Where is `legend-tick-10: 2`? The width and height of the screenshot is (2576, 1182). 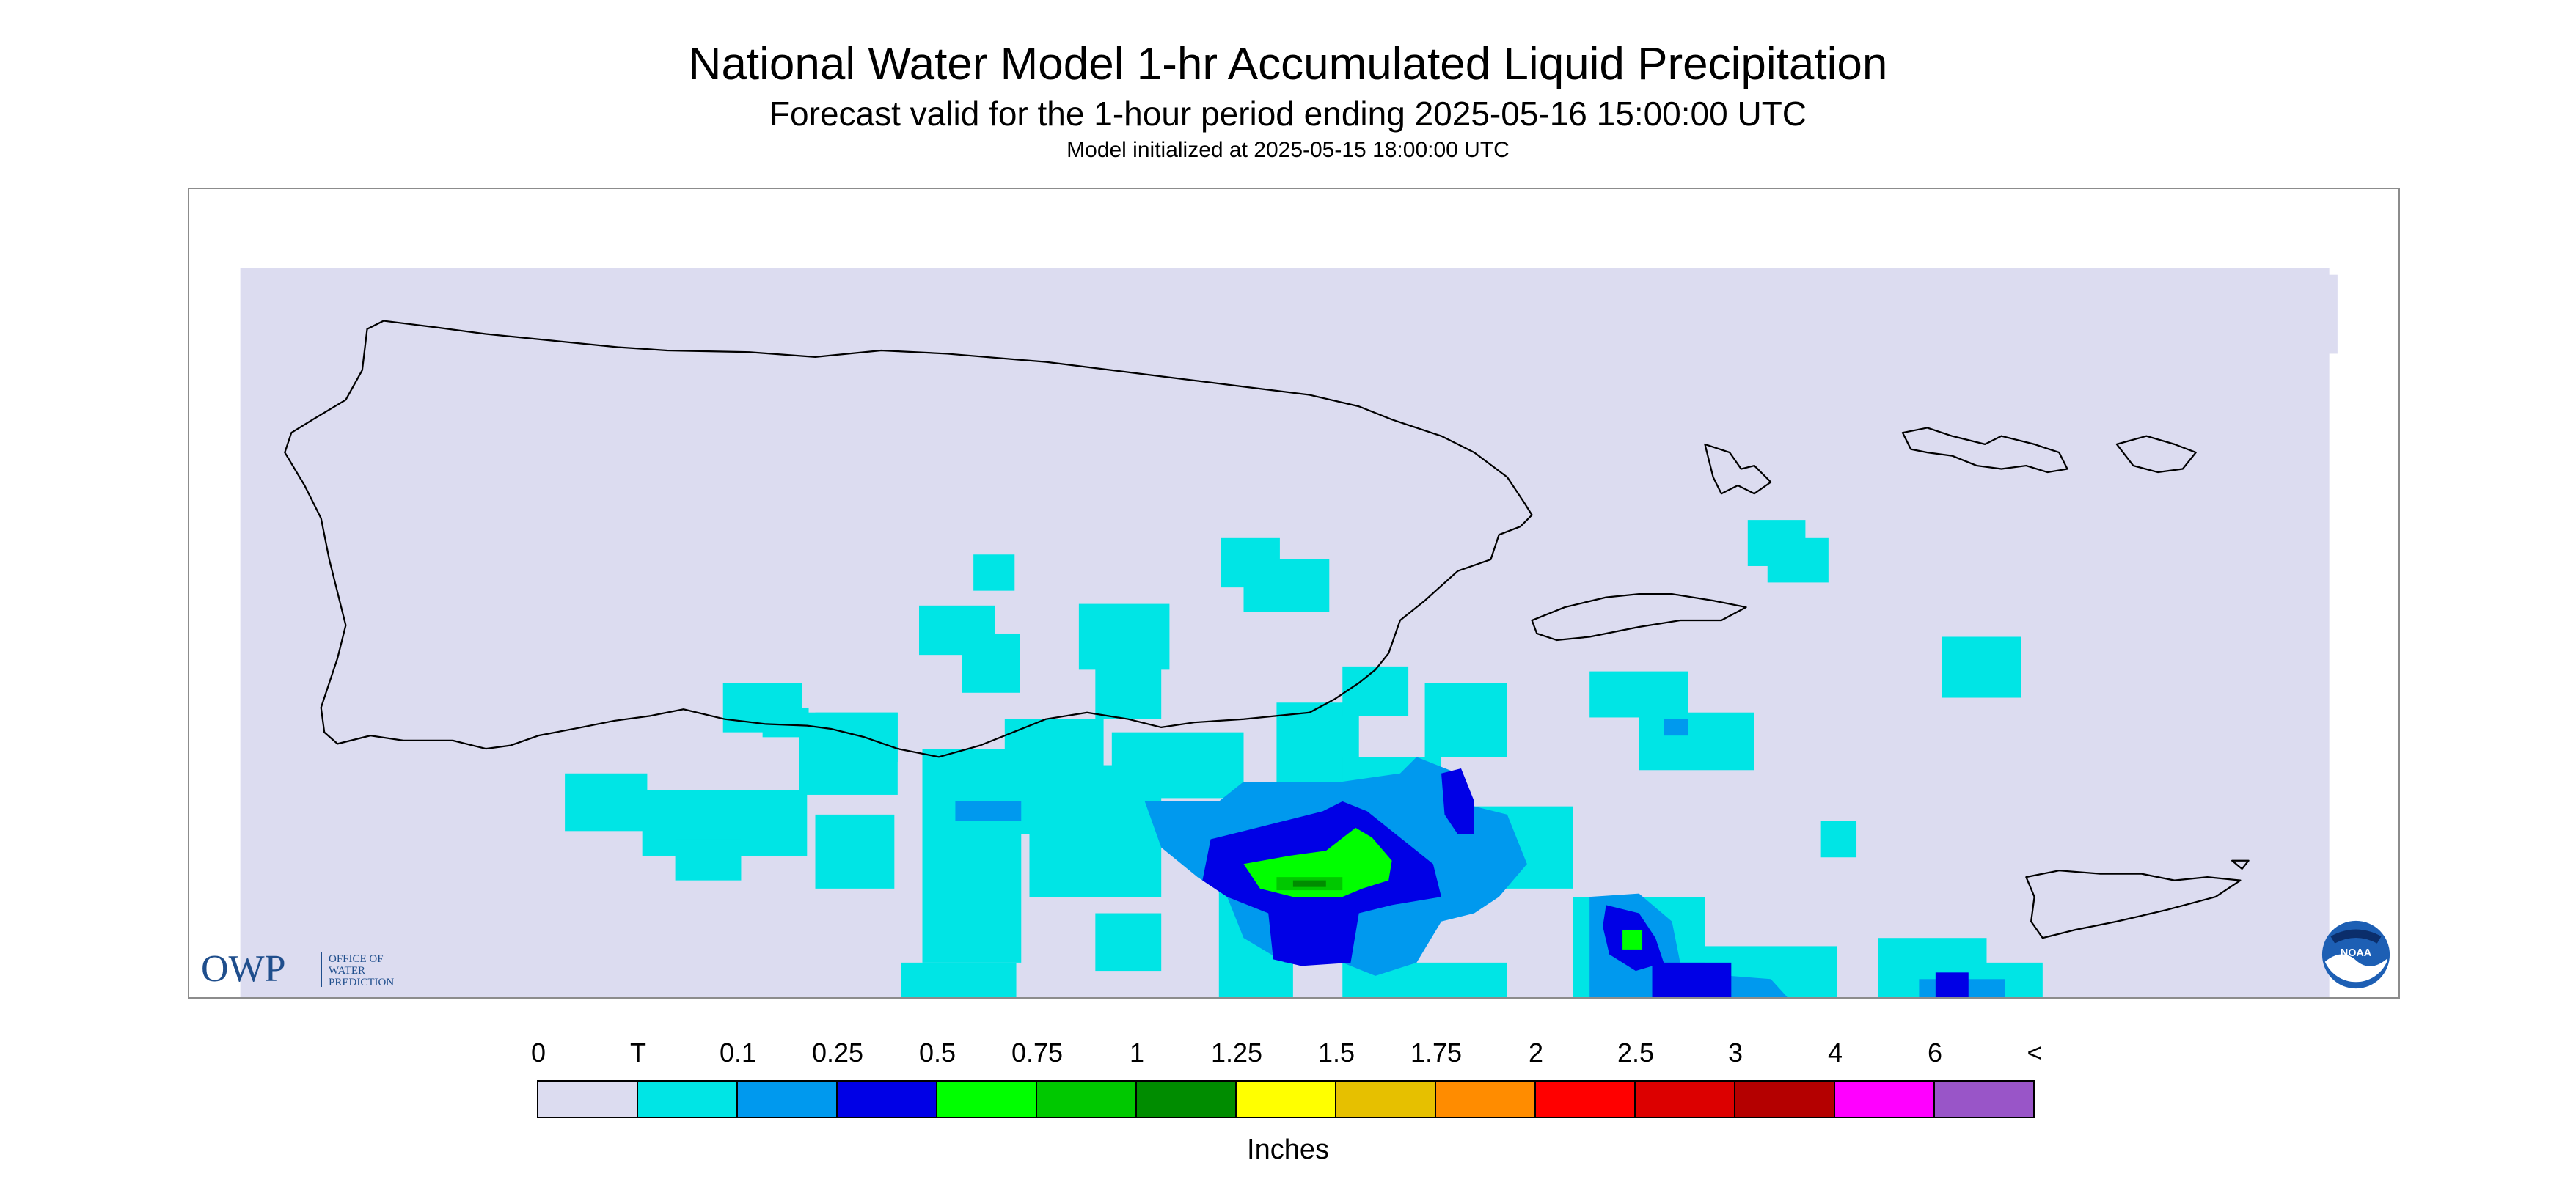
legend-tick-10: 2 is located at coordinates (1536, 1053).